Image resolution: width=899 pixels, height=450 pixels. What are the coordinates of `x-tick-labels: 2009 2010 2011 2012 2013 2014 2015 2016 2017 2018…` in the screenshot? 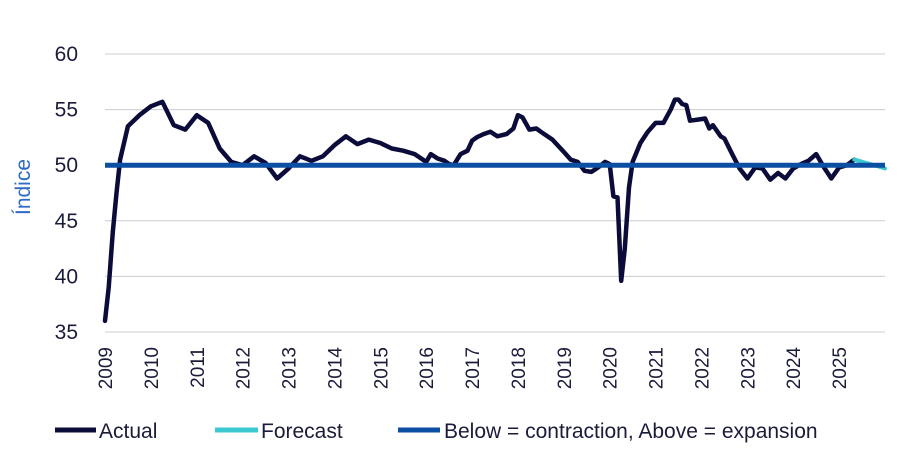 It's located at (473, 368).